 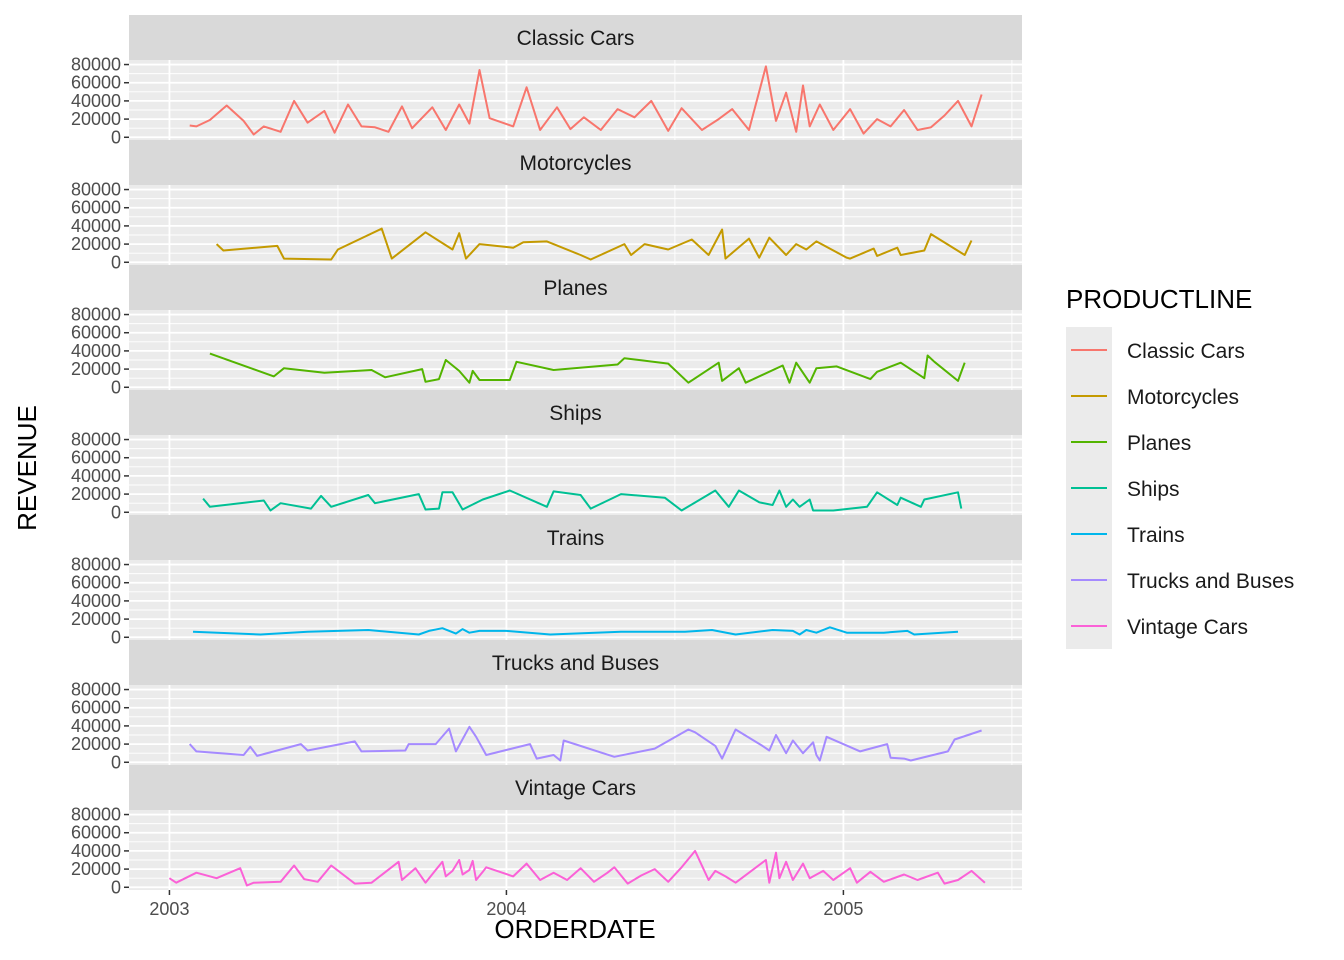 I want to click on x-tick-label: 2004, so click(x=506, y=909).